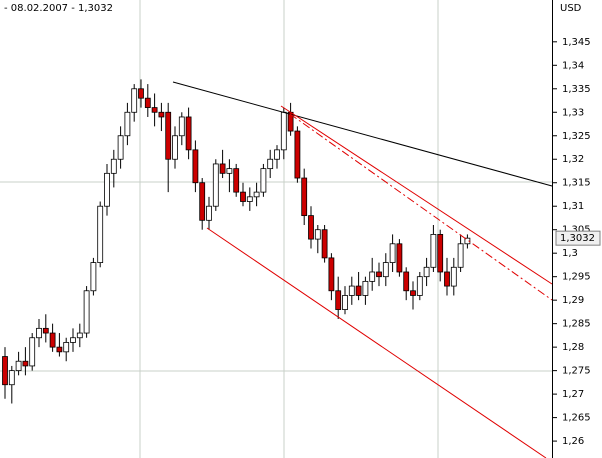 This screenshot has width=602, height=458. Describe the element at coordinates (576, 42) in the screenshot. I see `y-tick-label: 1,345` at that location.